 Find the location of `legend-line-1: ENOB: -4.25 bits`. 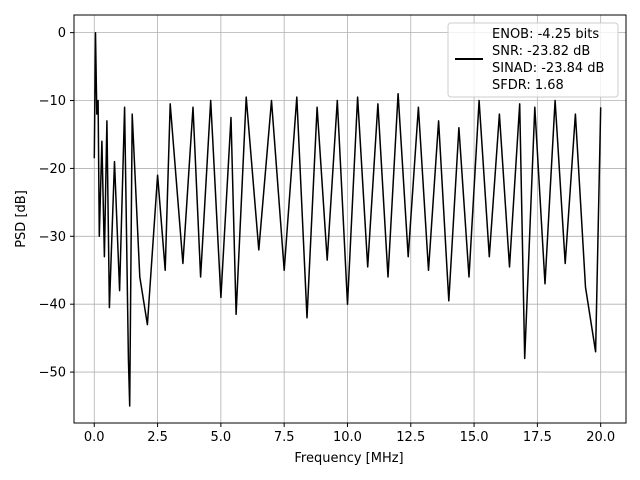

legend-line-1: ENOB: -4.25 bits is located at coordinates (545, 34).